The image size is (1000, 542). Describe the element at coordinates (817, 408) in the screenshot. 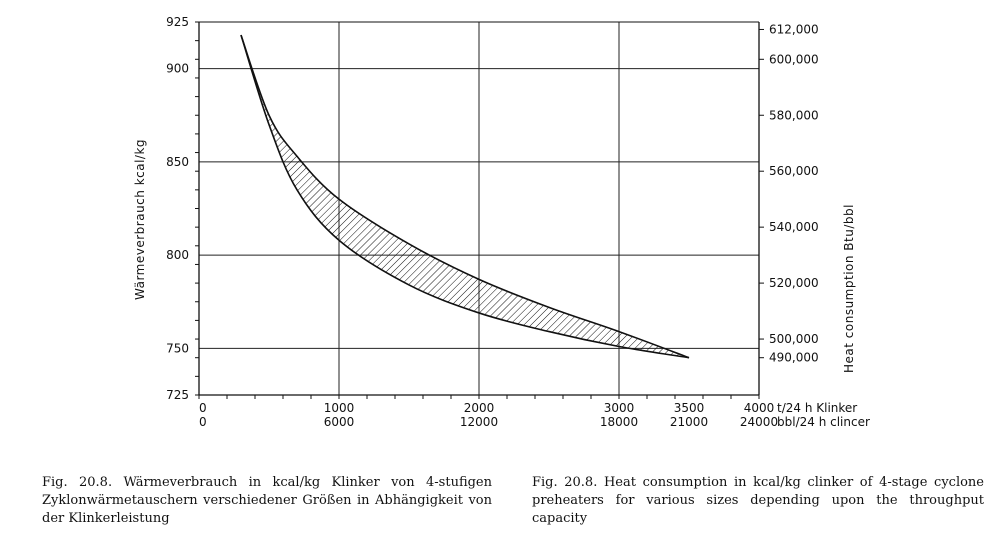

I see `x-unit-label-t: t/24 h Klinker` at that location.